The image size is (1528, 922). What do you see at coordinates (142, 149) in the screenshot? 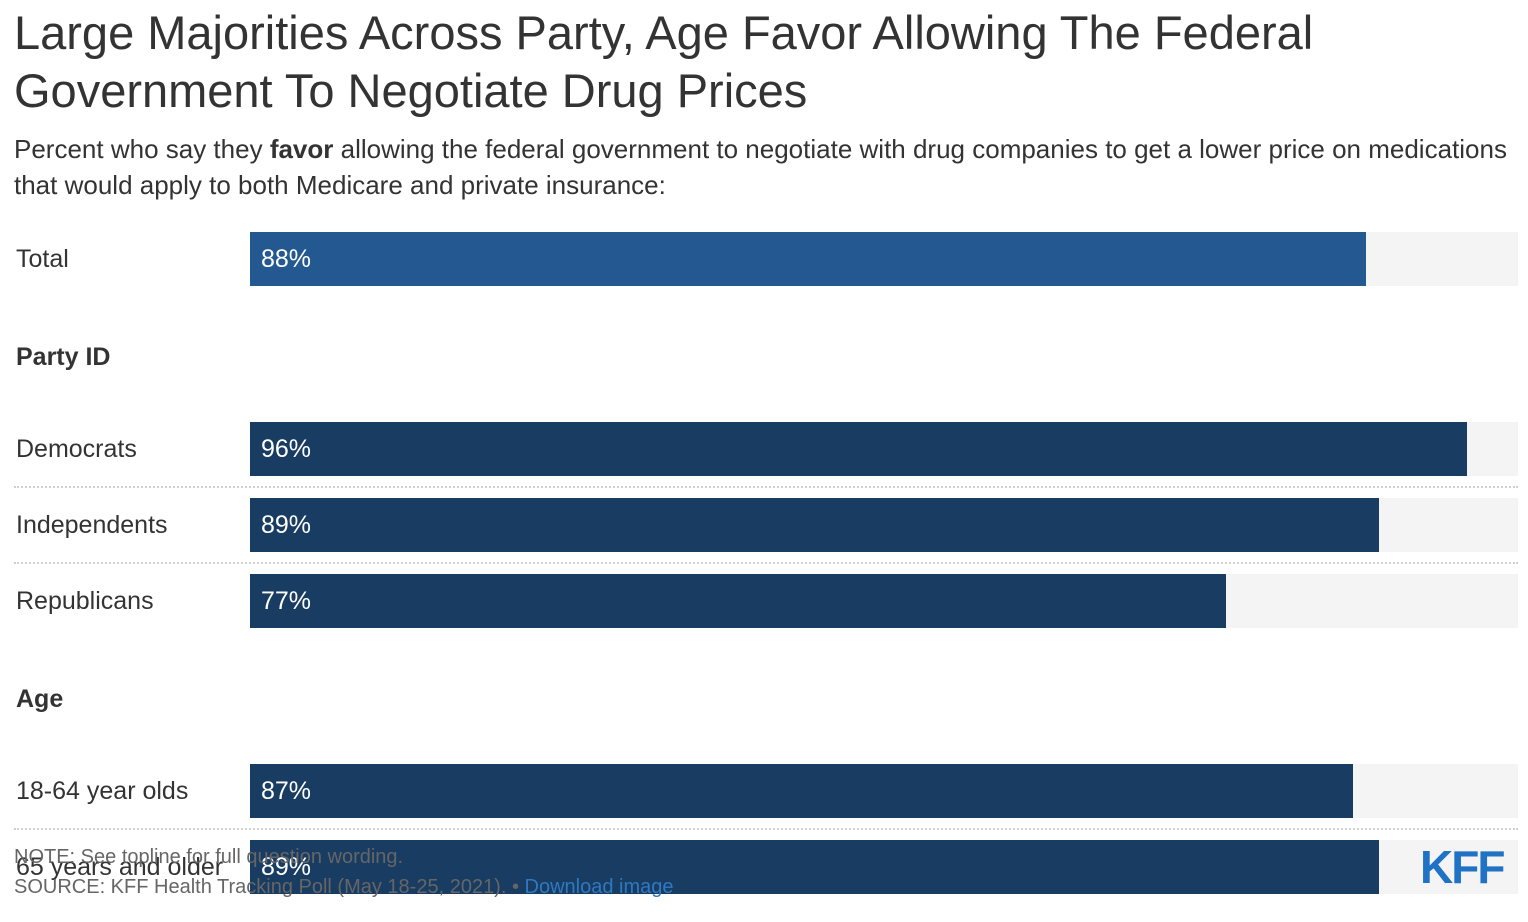
I see `subtitle-start: Percent who say they` at bounding box center [142, 149].